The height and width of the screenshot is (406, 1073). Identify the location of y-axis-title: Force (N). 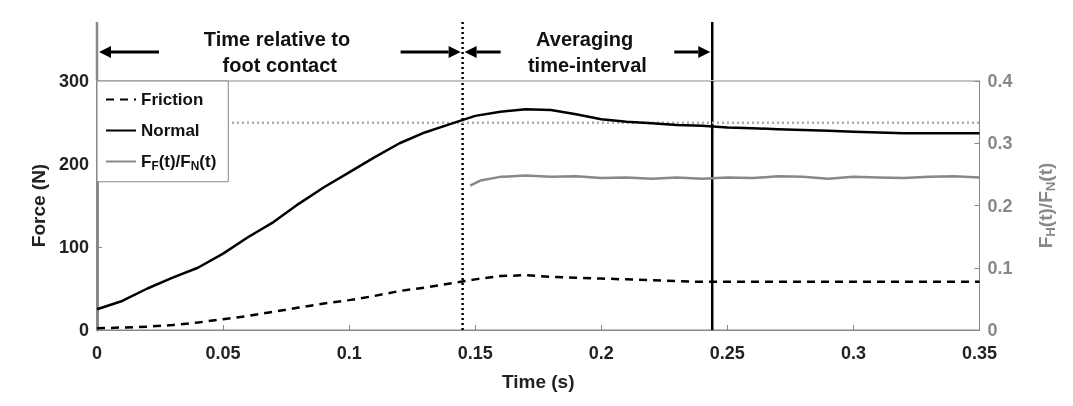
(39, 205).